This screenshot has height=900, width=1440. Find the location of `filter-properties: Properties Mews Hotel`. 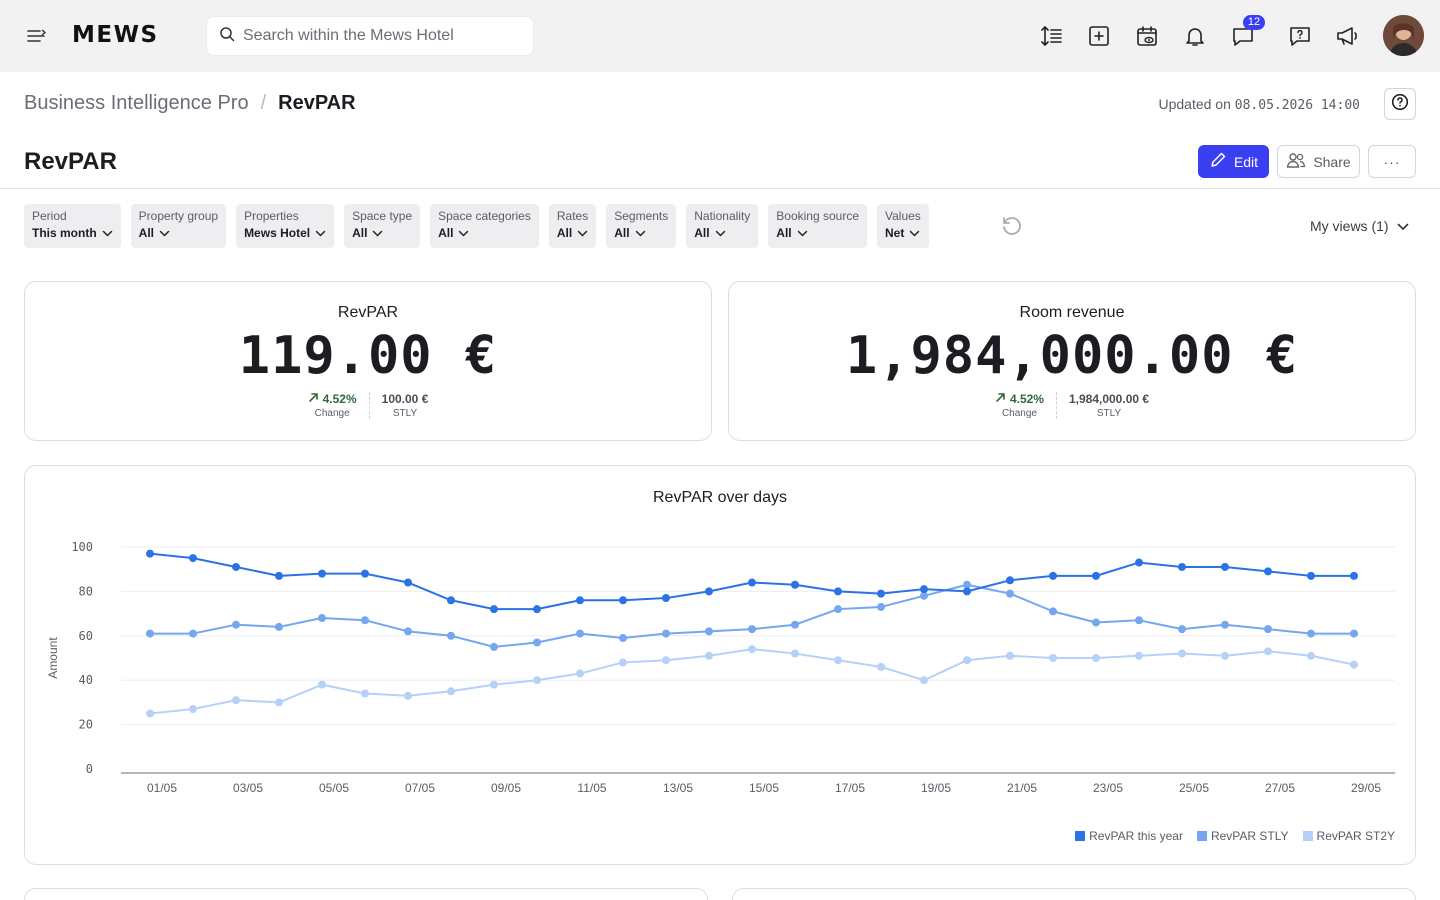

filter-properties: Properties Mews Hotel is located at coordinates (285, 226).